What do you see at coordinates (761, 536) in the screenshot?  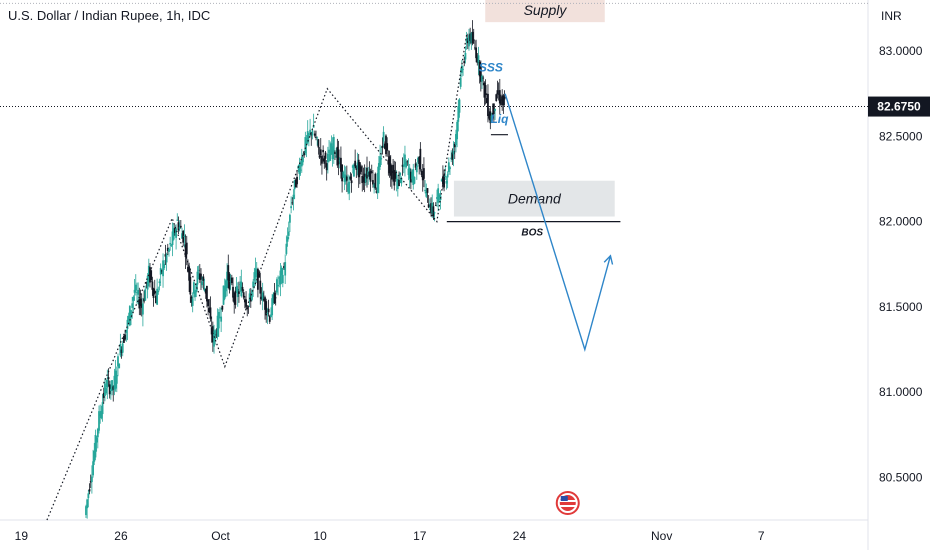 I see `x-tick-label: 7` at bounding box center [761, 536].